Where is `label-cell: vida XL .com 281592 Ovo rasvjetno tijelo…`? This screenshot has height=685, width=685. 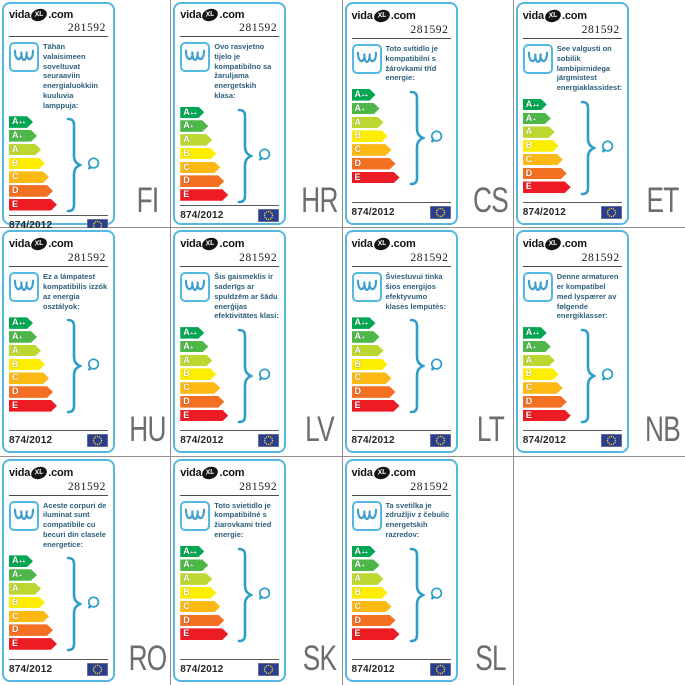 label-cell: vida XL .com 281592 Ovo rasvjetno tijelo… is located at coordinates (257, 114).